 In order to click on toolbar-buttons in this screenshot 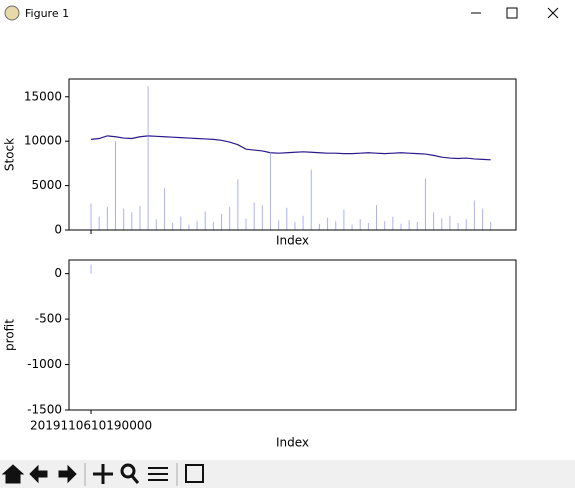, I will do `click(102, 474)`.